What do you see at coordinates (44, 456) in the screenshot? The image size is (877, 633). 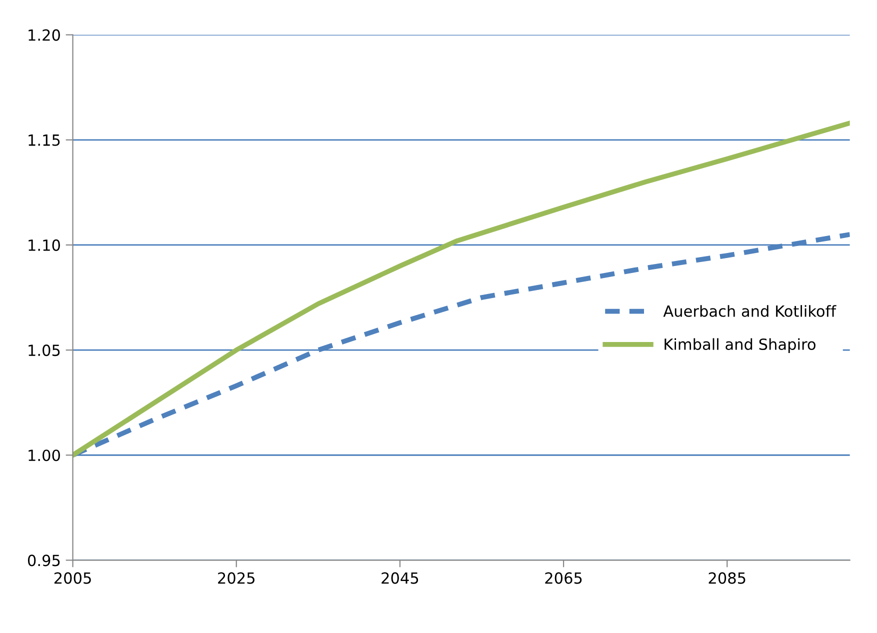 I see `y-tick-label: 1.00` at bounding box center [44, 456].